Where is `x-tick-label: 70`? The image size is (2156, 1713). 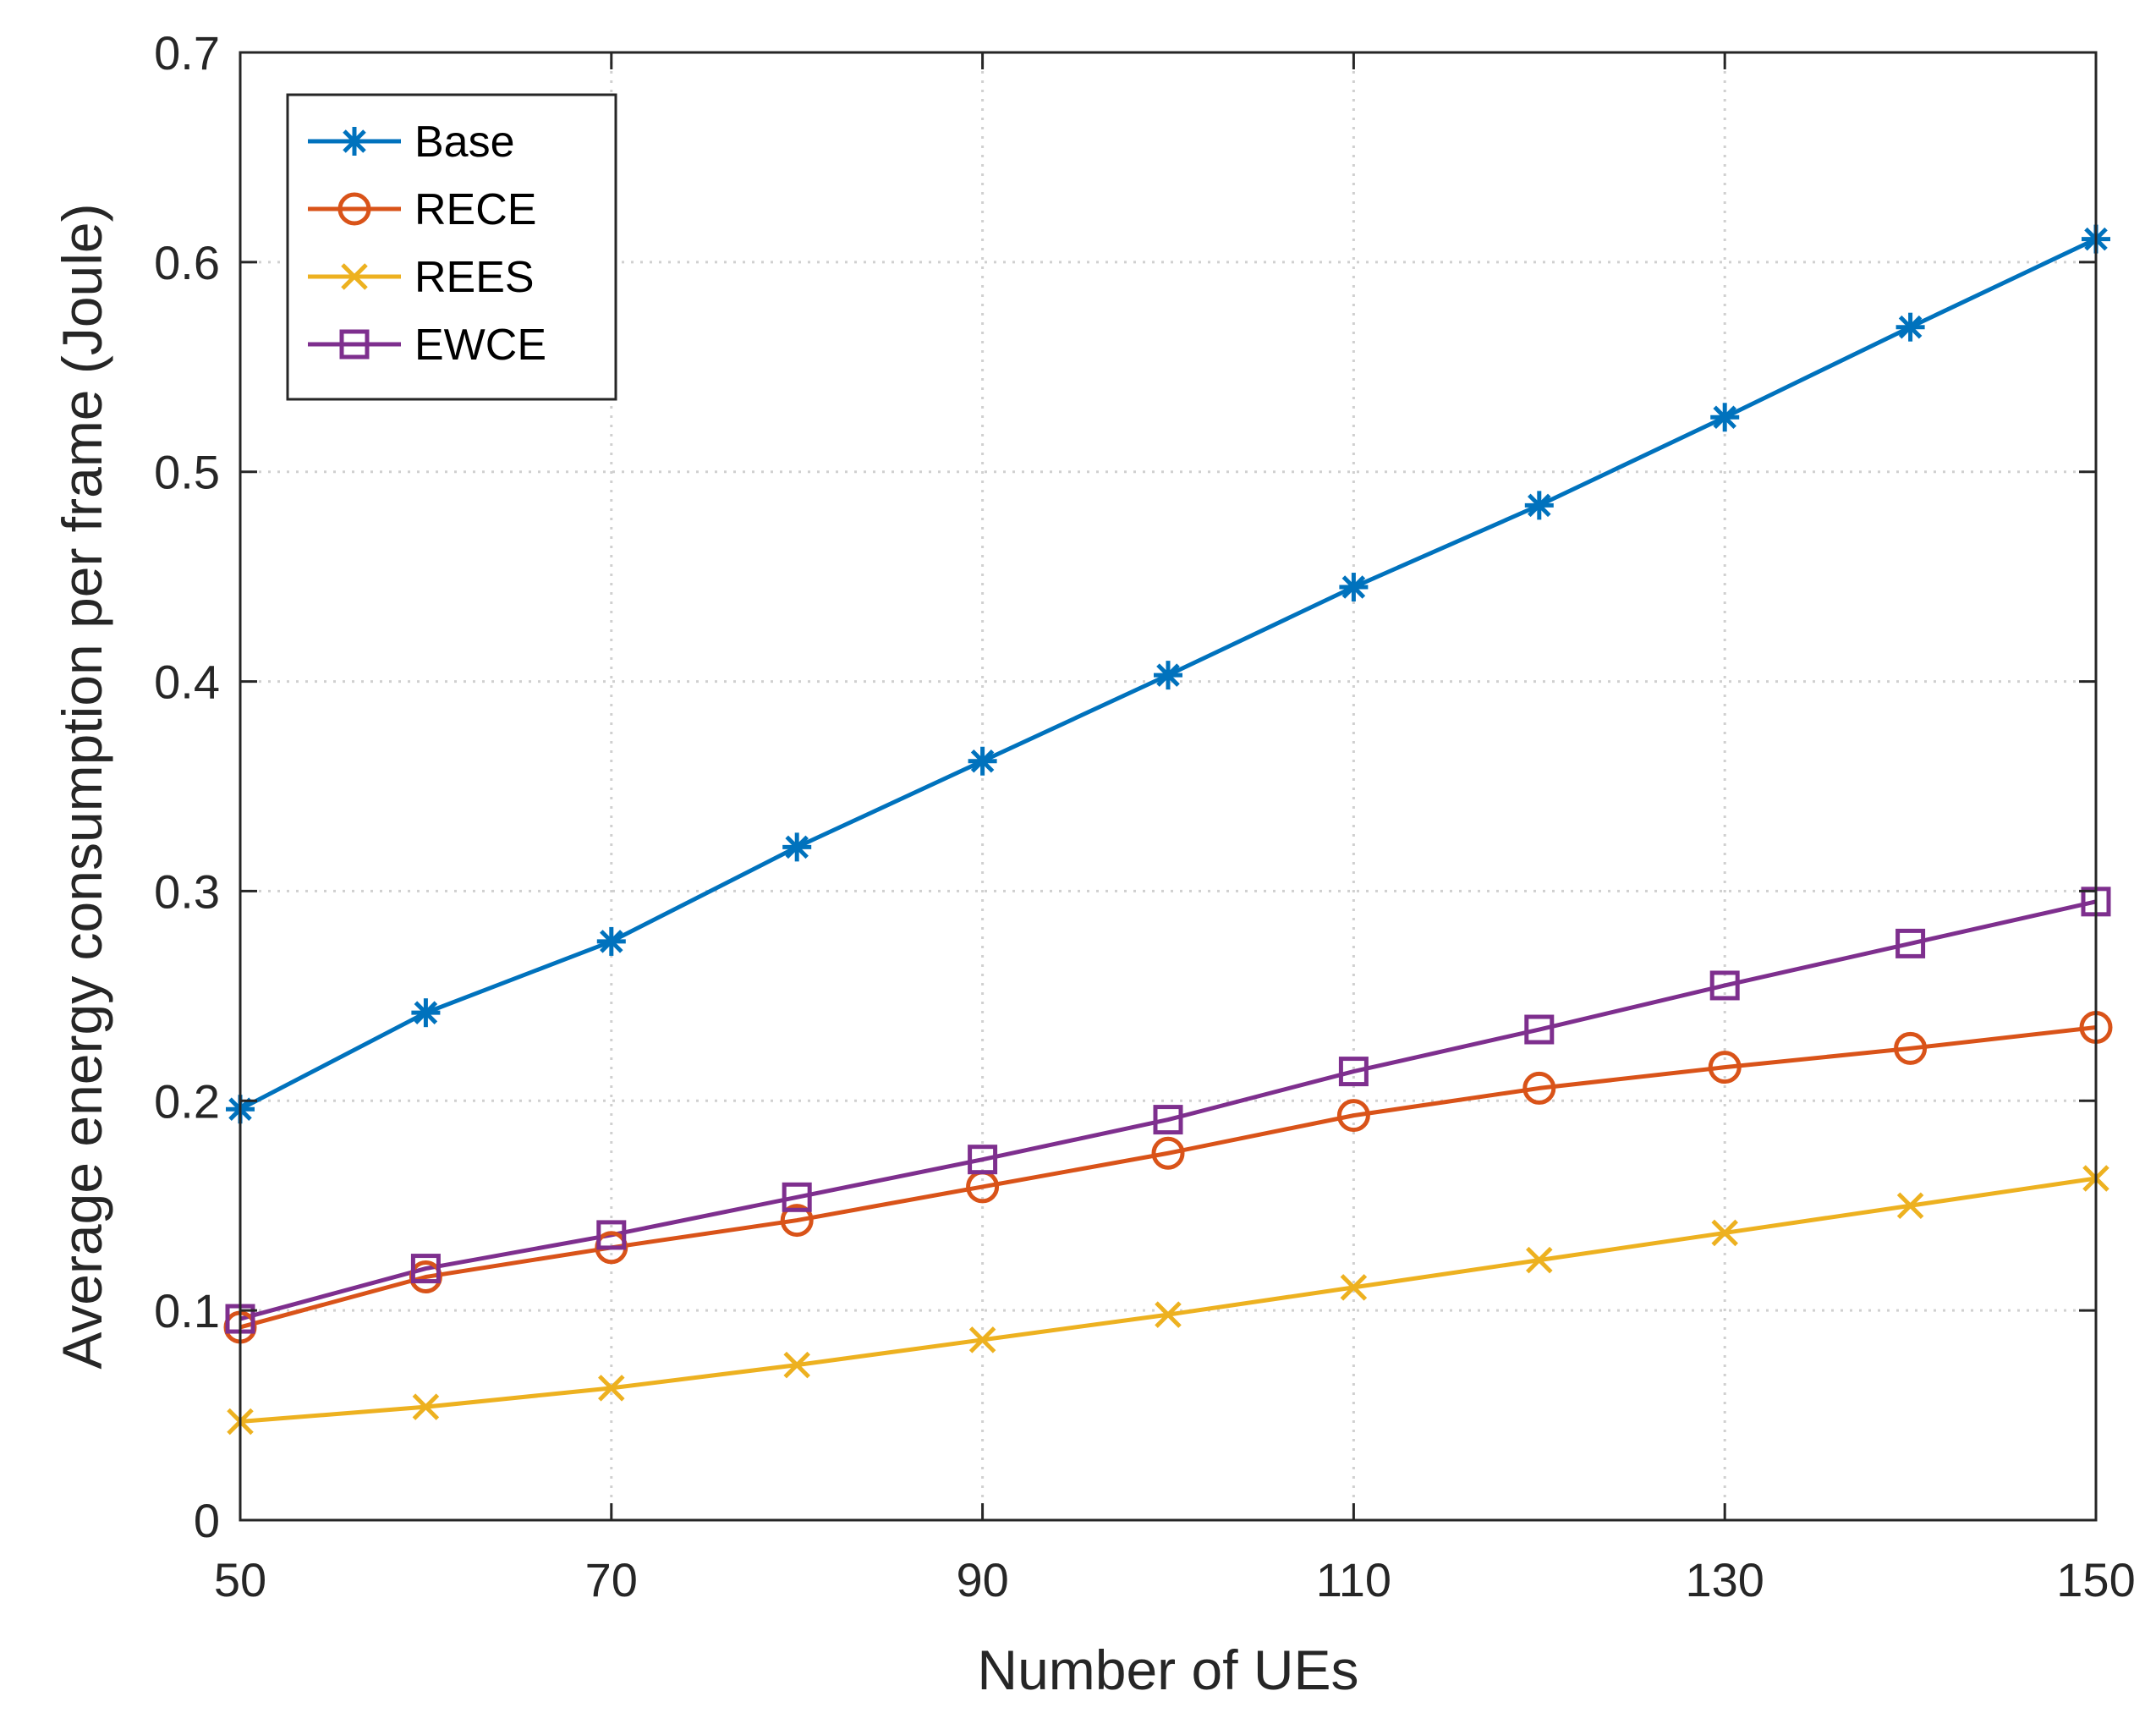 x-tick-label: 70 is located at coordinates (612, 1580).